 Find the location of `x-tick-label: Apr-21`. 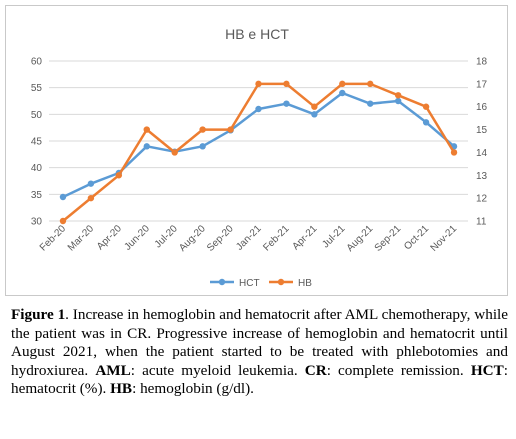

x-tick-label: Apr-21 is located at coordinates (304, 237).